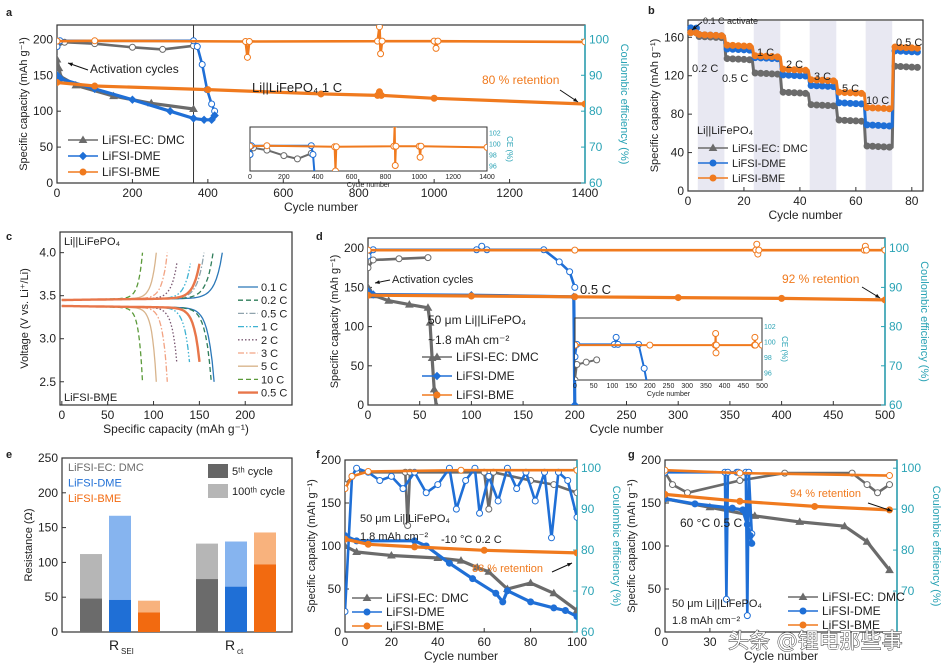 This screenshot has height=672, width=942. Describe the element at coordinates (258, 354) in the screenshot. I see `legend-item: 3 C` at that location.